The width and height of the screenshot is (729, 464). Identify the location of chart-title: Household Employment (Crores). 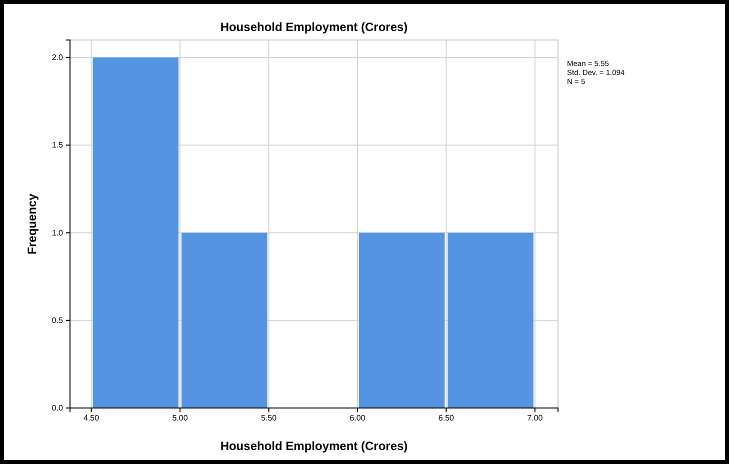
(314, 27).